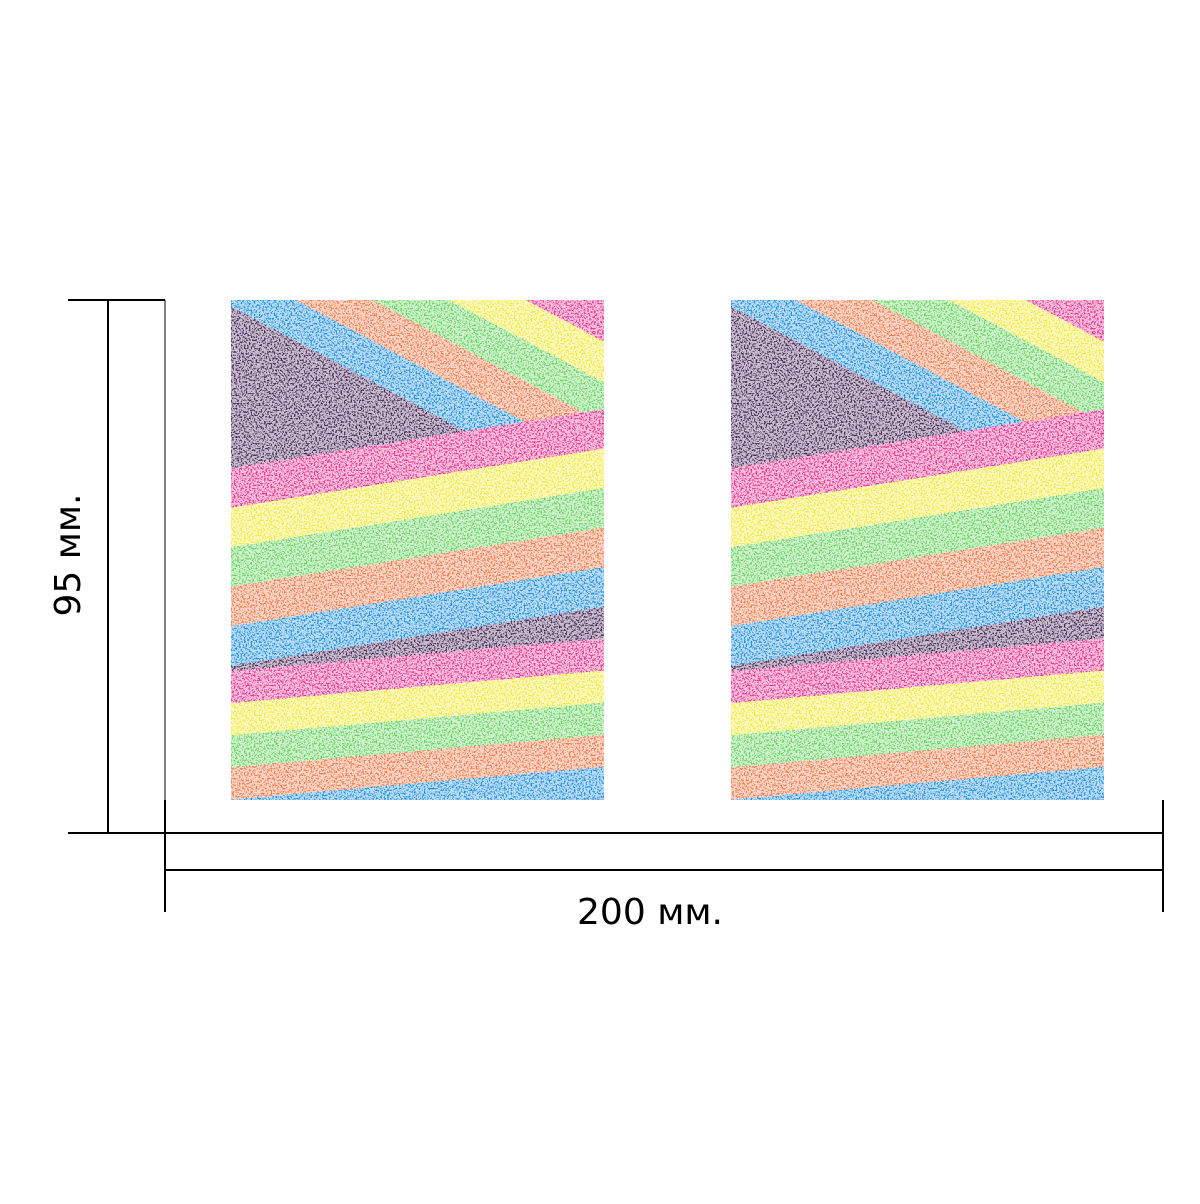 This screenshot has height=1204, width=1200. What do you see at coordinates (68, 554) in the screenshot?
I see `height-label: 95 мм.` at bounding box center [68, 554].